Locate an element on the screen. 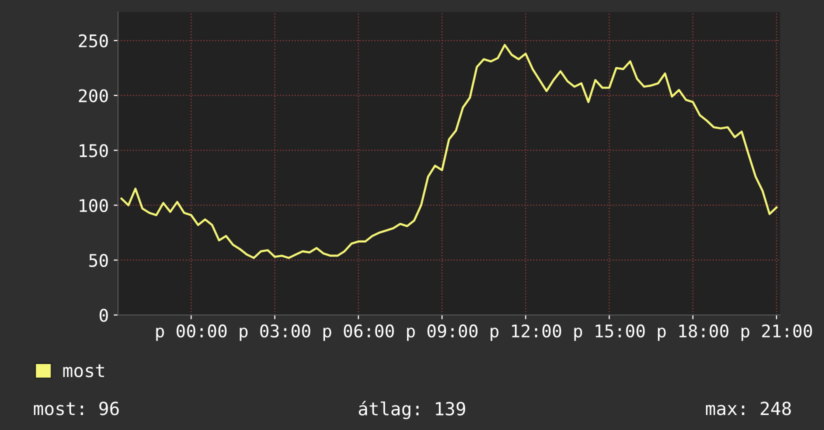 The width and height of the screenshot is (824, 430). x-tick-label: p 15:00 is located at coordinates (609, 332).